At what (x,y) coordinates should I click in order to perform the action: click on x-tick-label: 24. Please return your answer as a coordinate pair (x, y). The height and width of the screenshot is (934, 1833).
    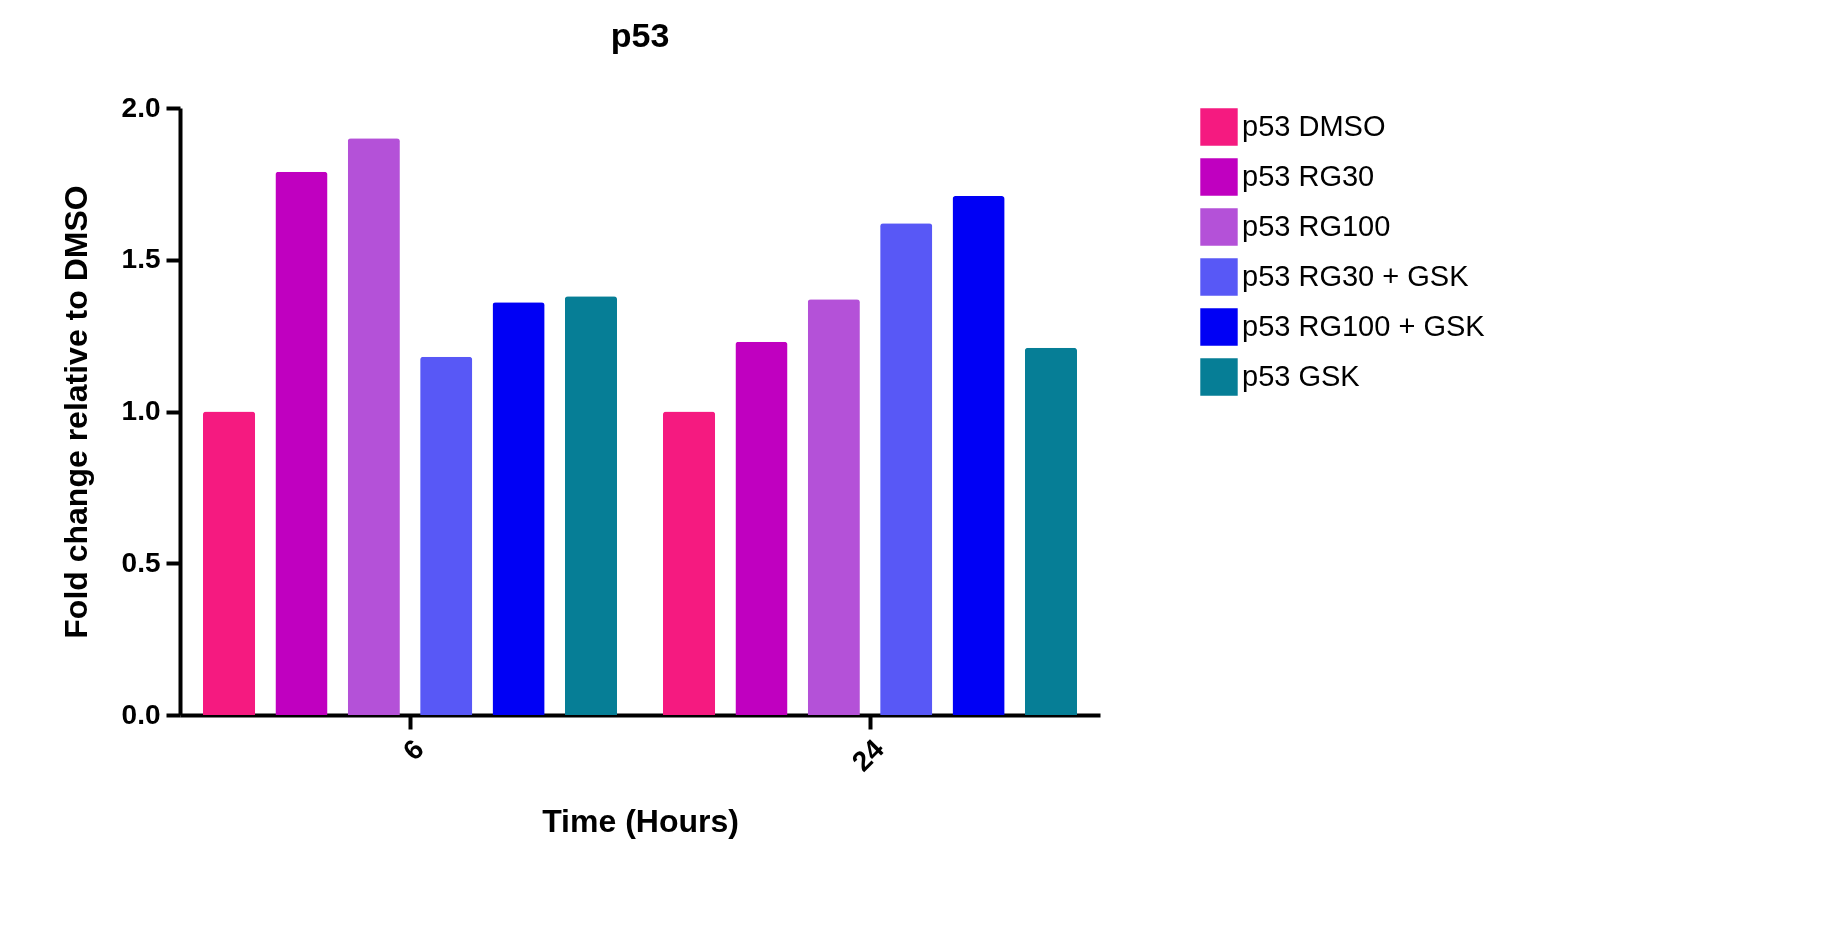
    Looking at the image, I should click on (868, 755).